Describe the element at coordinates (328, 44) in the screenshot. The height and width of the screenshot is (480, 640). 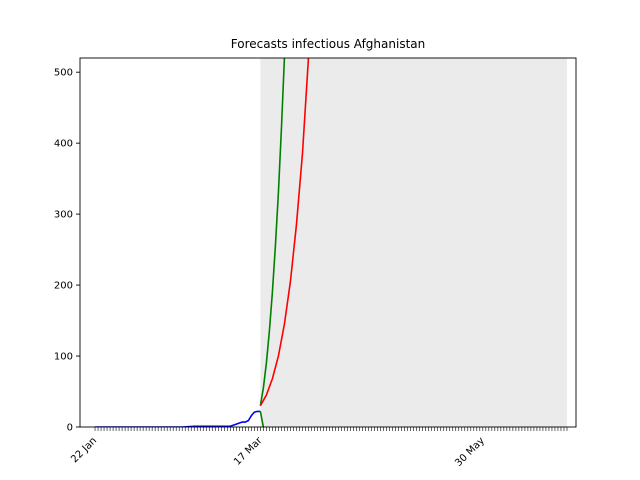
I see `chart-title: Forecasts infectious Afghanistan` at that location.